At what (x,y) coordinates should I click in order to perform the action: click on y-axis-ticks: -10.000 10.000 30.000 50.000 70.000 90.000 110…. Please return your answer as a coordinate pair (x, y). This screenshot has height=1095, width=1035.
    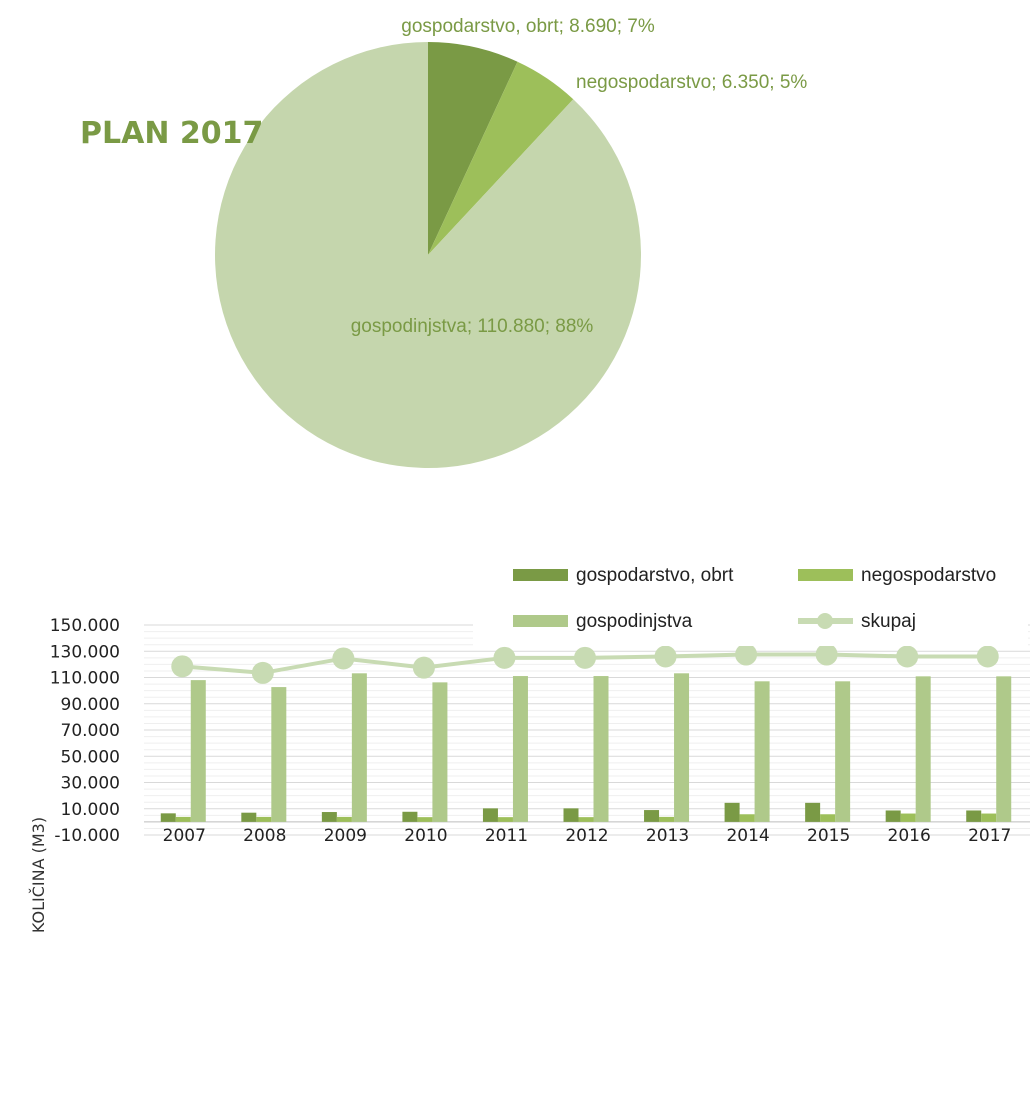
    Looking at the image, I should click on (85, 731).